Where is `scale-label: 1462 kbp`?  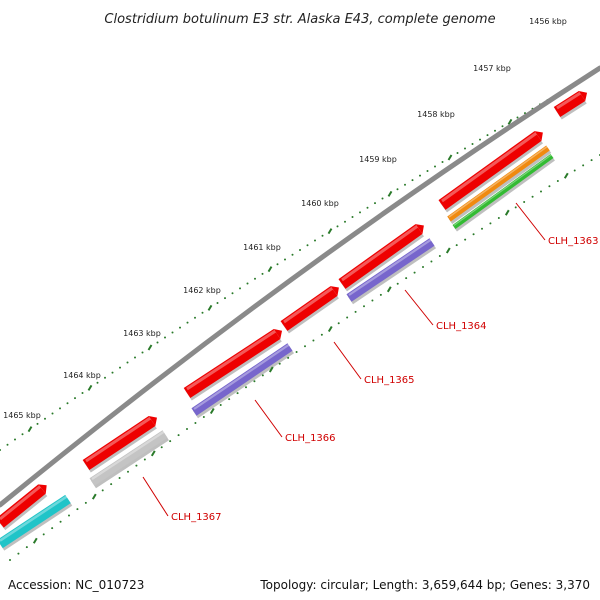
scale-label: 1462 kbp is located at coordinates (202, 290).